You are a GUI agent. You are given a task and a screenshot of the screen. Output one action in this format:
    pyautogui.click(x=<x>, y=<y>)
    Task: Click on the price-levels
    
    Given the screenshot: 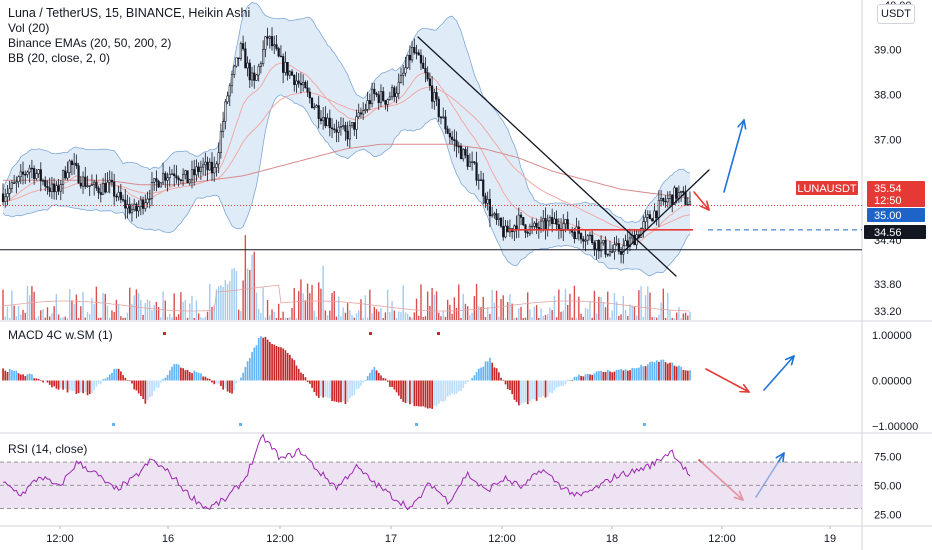 What is the action you would take?
    pyautogui.click(x=431, y=228)
    